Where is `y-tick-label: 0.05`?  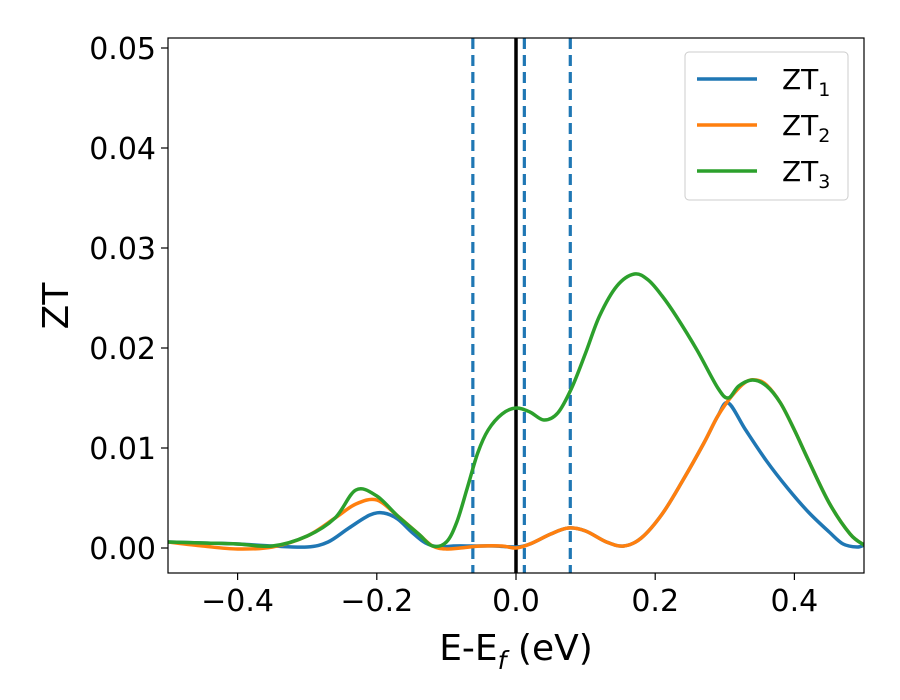 y-tick-label: 0.05 is located at coordinates (122, 49).